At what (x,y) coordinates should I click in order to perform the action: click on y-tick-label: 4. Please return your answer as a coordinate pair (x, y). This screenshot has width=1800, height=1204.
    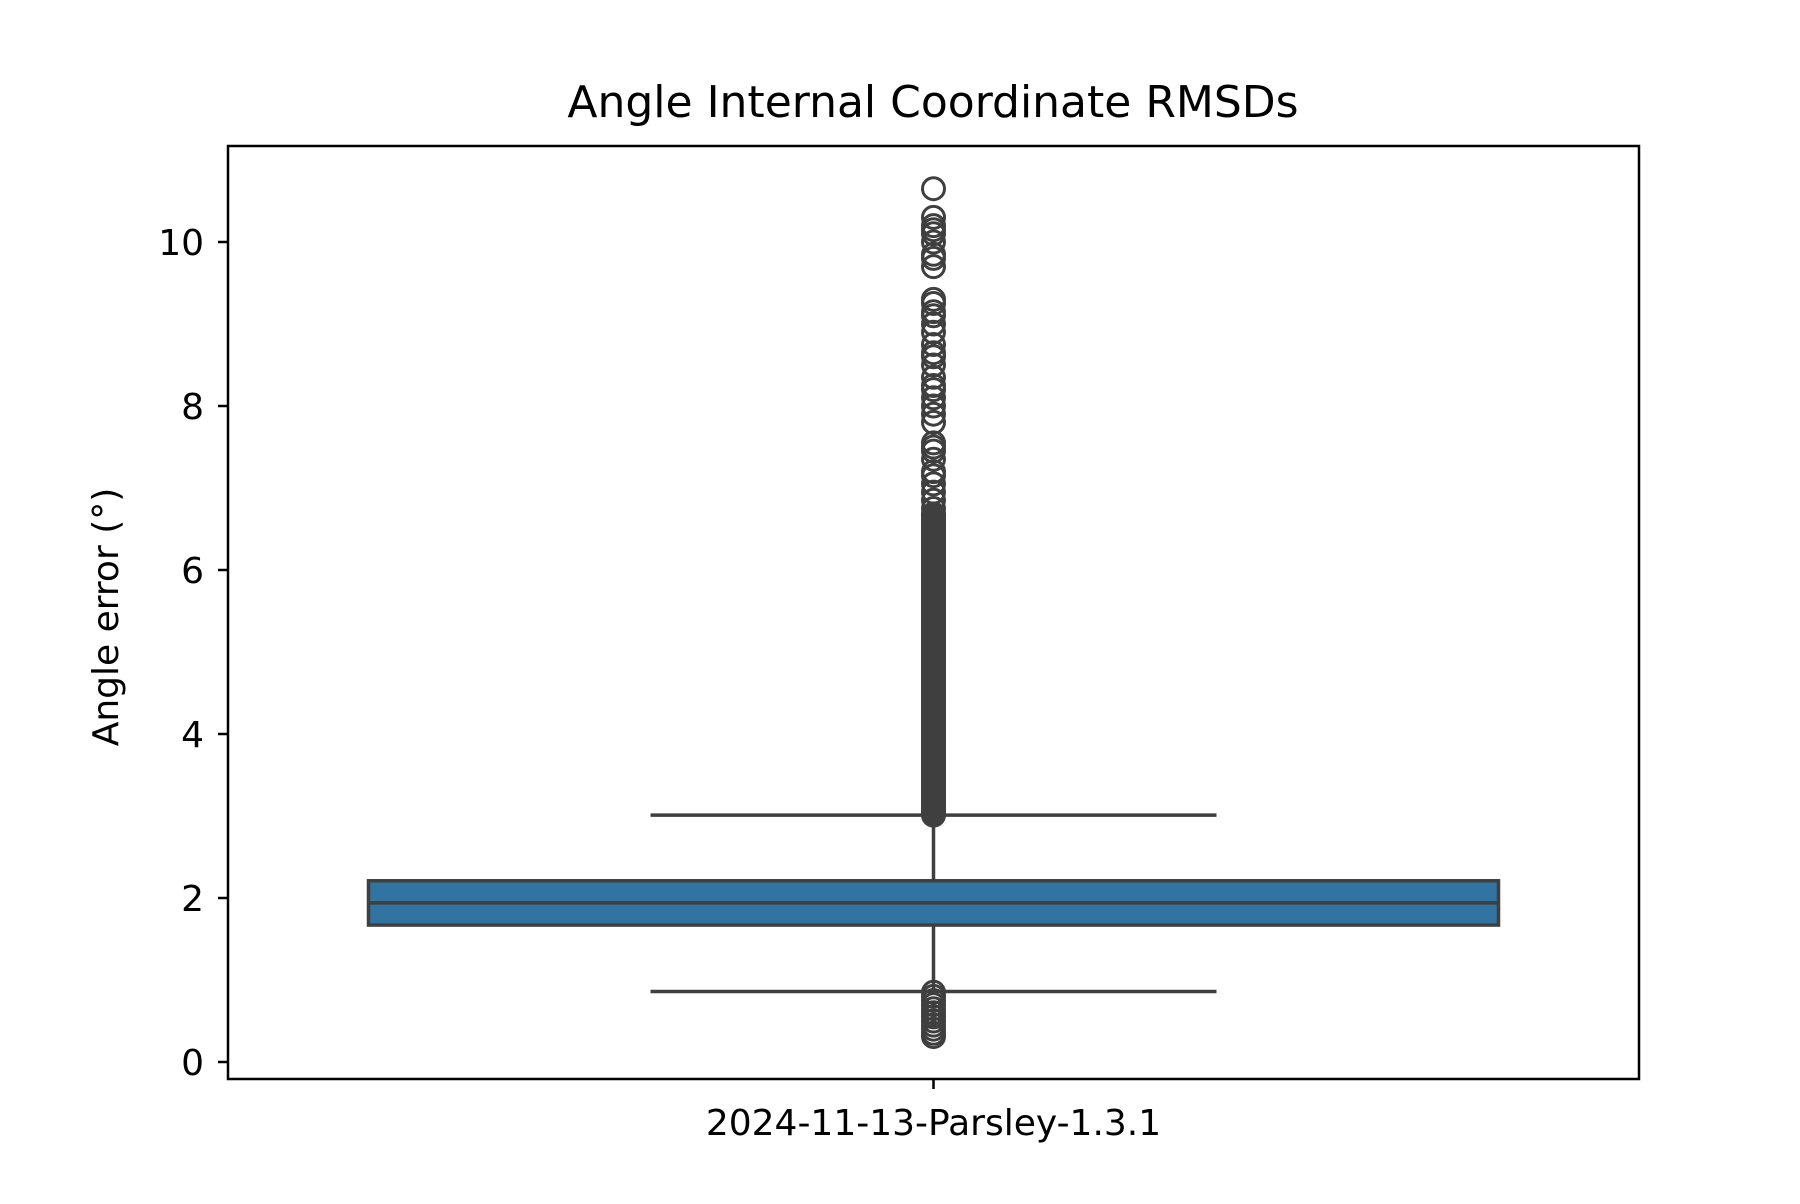
    Looking at the image, I should click on (192, 735).